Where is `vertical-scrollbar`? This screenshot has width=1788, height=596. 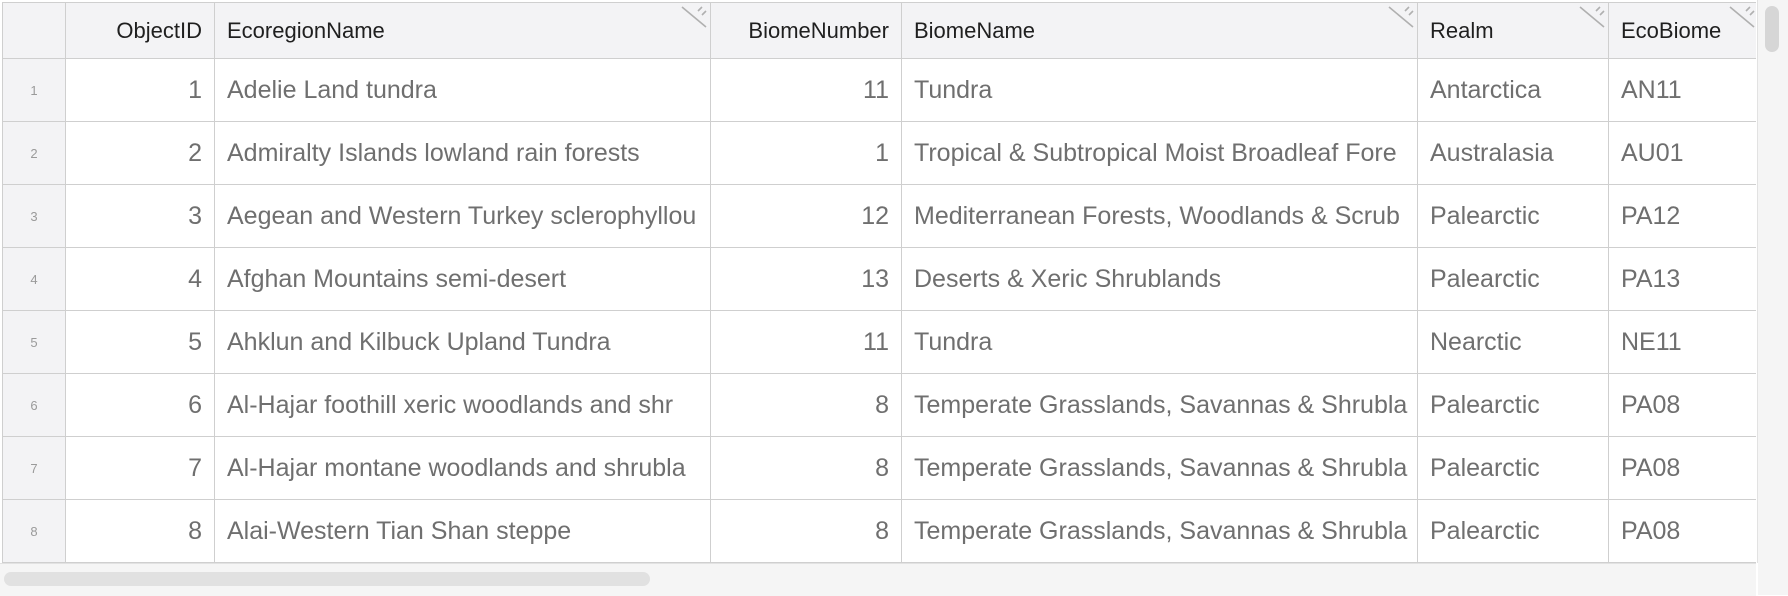 vertical-scrollbar is located at coordinates (1772, 281).